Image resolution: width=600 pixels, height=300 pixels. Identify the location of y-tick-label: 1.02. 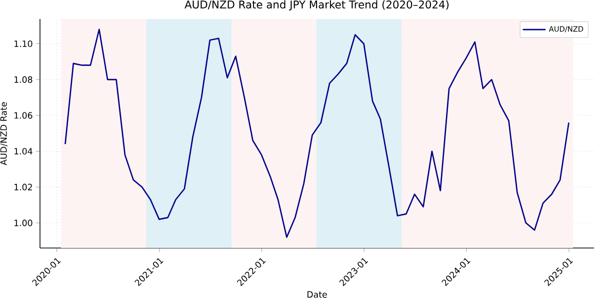
(23, 187).